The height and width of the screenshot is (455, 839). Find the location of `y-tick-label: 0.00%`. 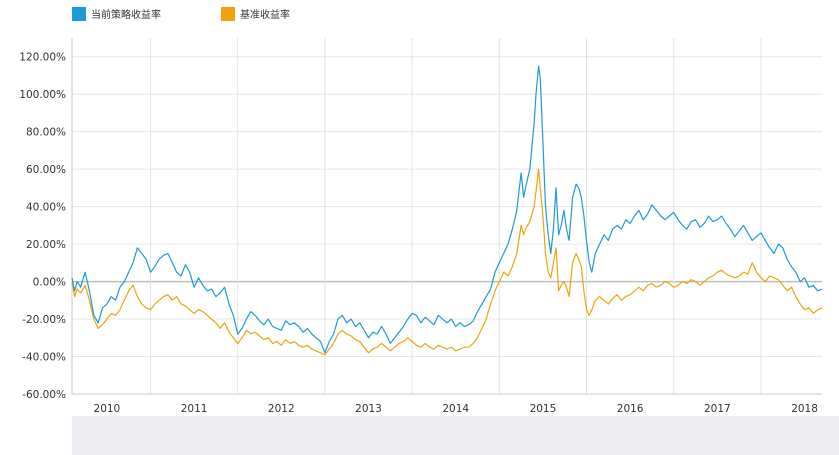

y-tick-label: 0.00% is located at coordinates (49, 283).